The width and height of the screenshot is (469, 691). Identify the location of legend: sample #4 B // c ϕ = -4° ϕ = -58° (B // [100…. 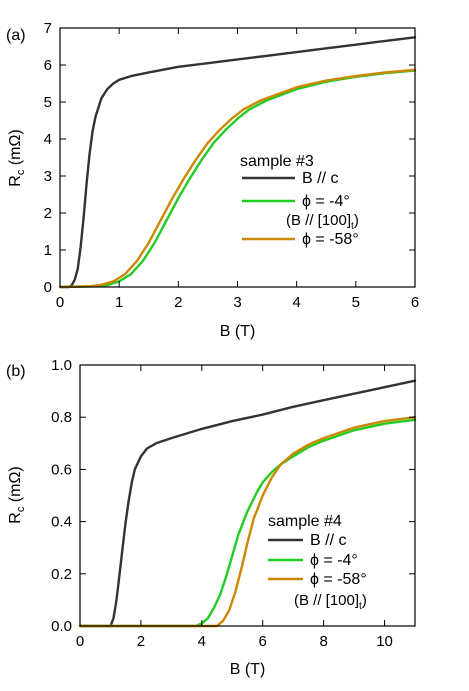
(317, 562).